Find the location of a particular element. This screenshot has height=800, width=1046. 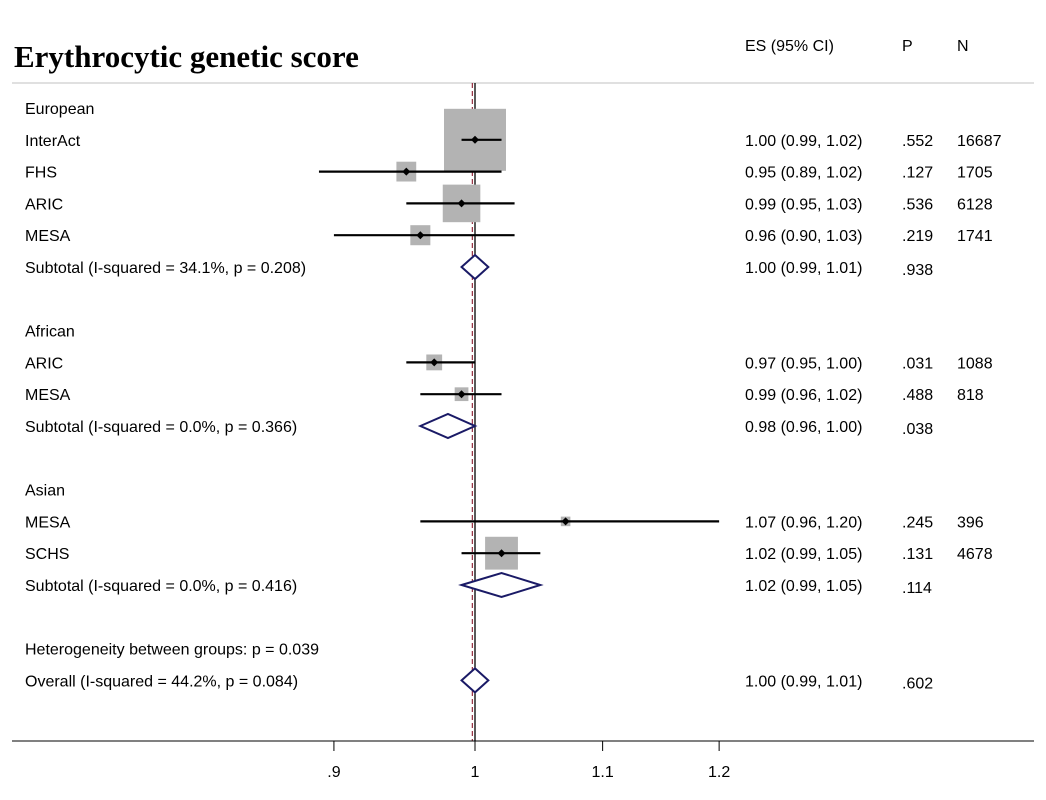

p-value: .938 is located at coordinates (917, 270).